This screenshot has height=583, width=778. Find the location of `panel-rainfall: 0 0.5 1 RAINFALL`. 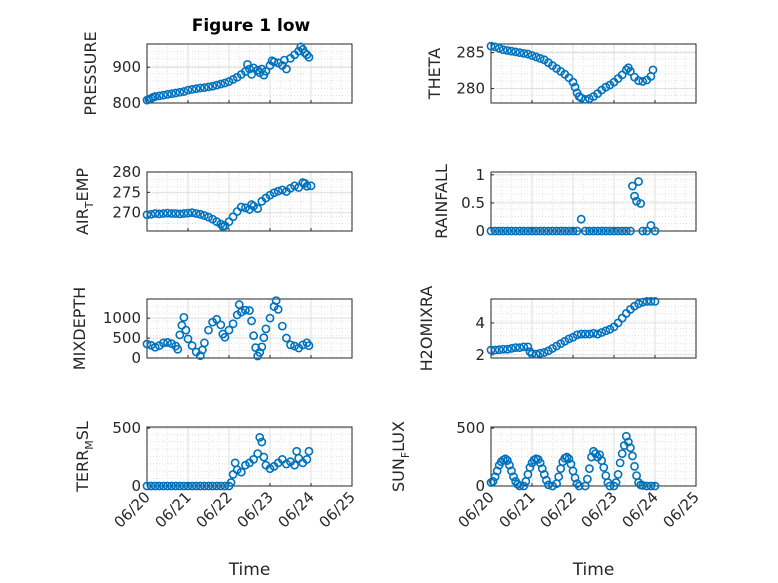

panel-rainfall: 0 0.5 1 RAINFALL is located at coordinates (564, 202).